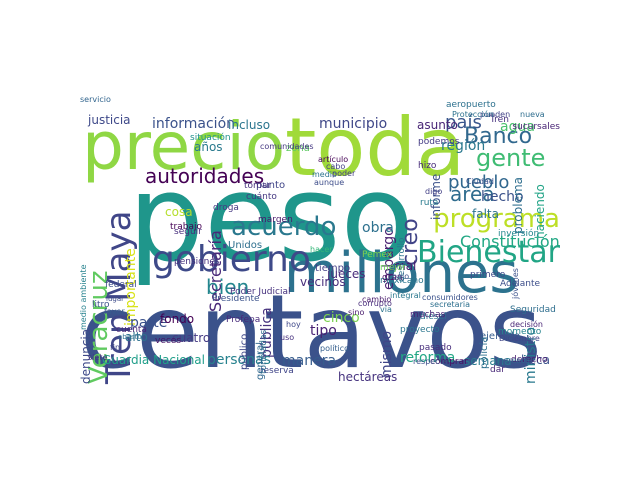  I want to click on word-cloud-word: seguir, so click(188, 232).